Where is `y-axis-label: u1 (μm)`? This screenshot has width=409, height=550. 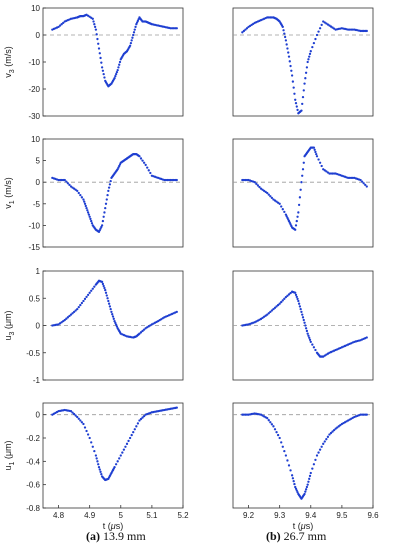 y-axis-label: u1 (μm) is located at coordinates (9, 455).